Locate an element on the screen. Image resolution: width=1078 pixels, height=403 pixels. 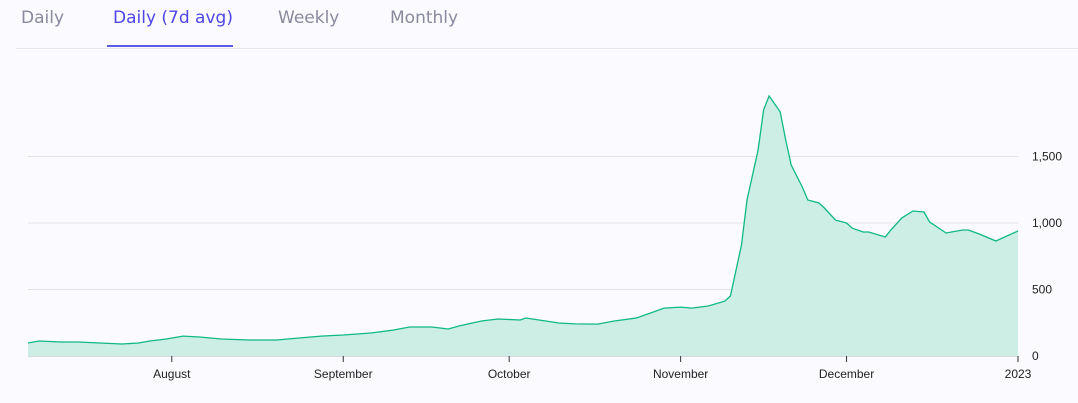
active-tab-indicator is located at coordinates (170, 46).